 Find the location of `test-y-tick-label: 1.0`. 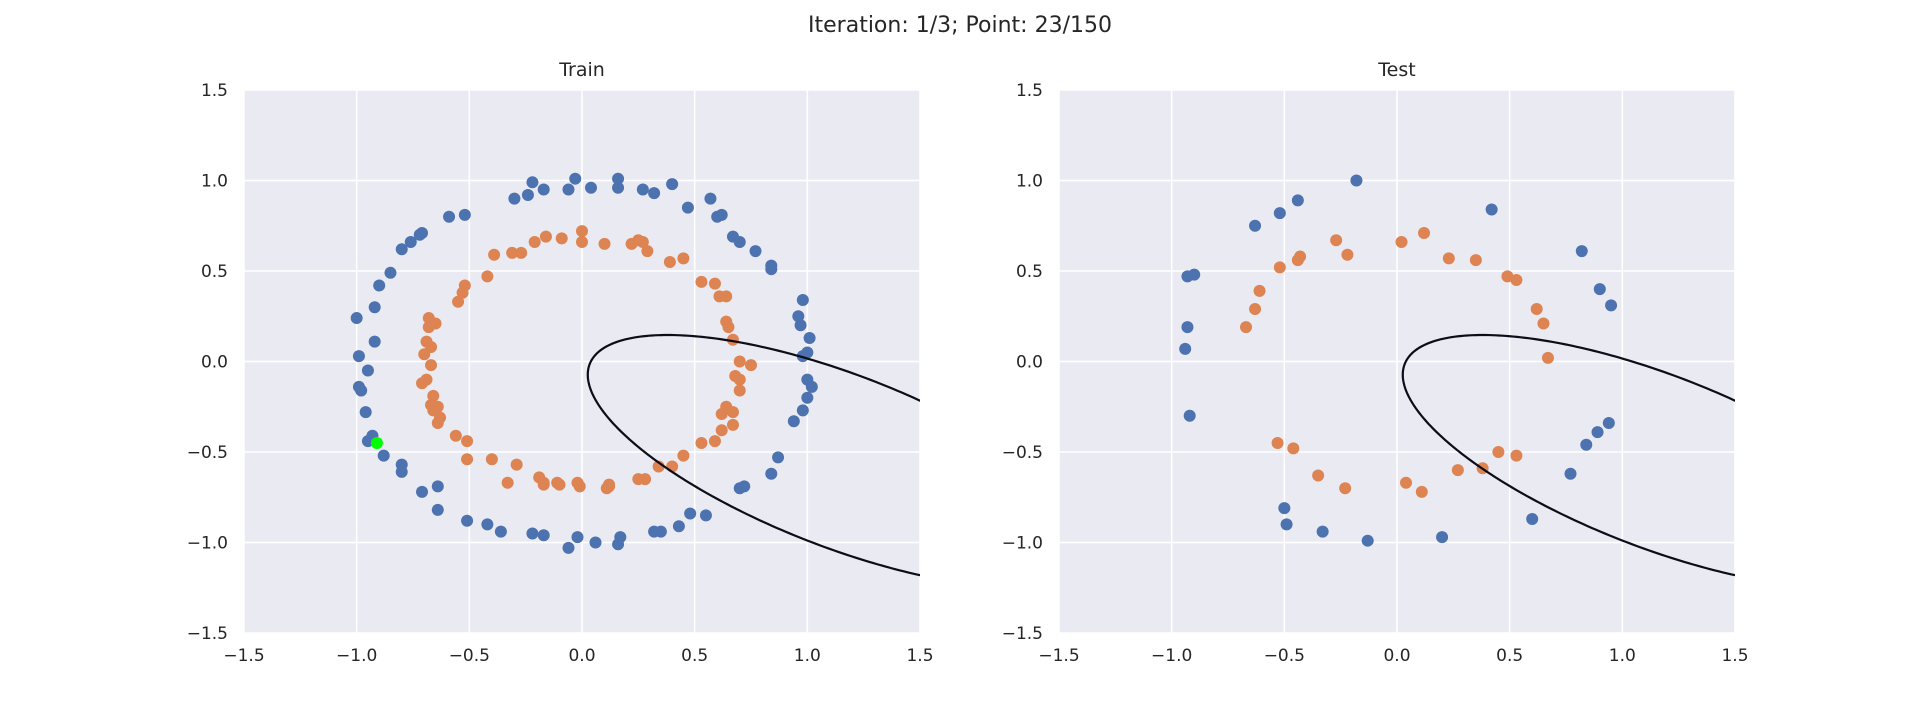

test-y-tick-label: 1.0 is located at coordinates (1029, 182).